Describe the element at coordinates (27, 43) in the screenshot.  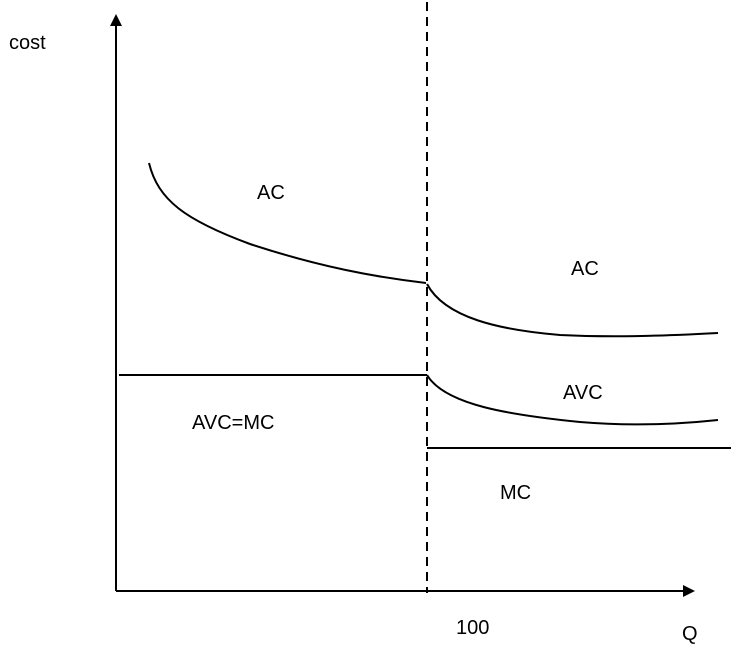
I see `y-axis-label: cost` at that location.